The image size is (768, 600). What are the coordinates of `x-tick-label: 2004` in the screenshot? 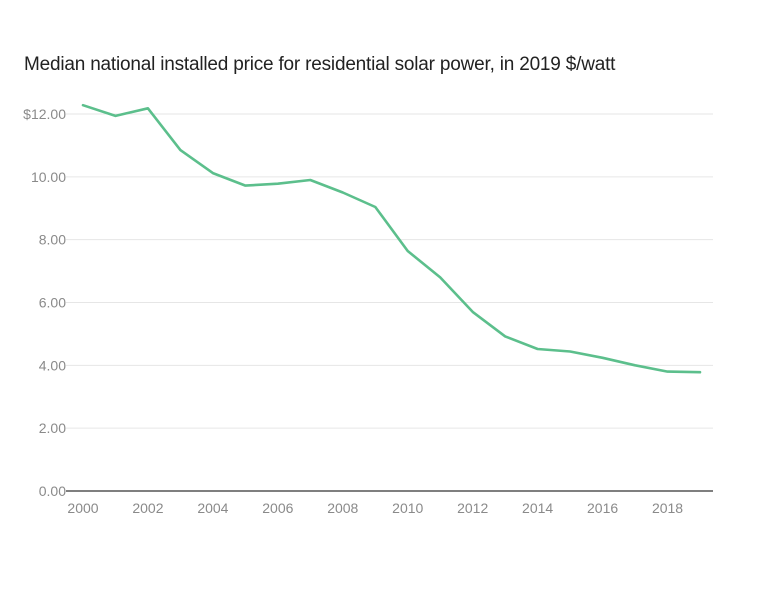 It's located at (212, 508).